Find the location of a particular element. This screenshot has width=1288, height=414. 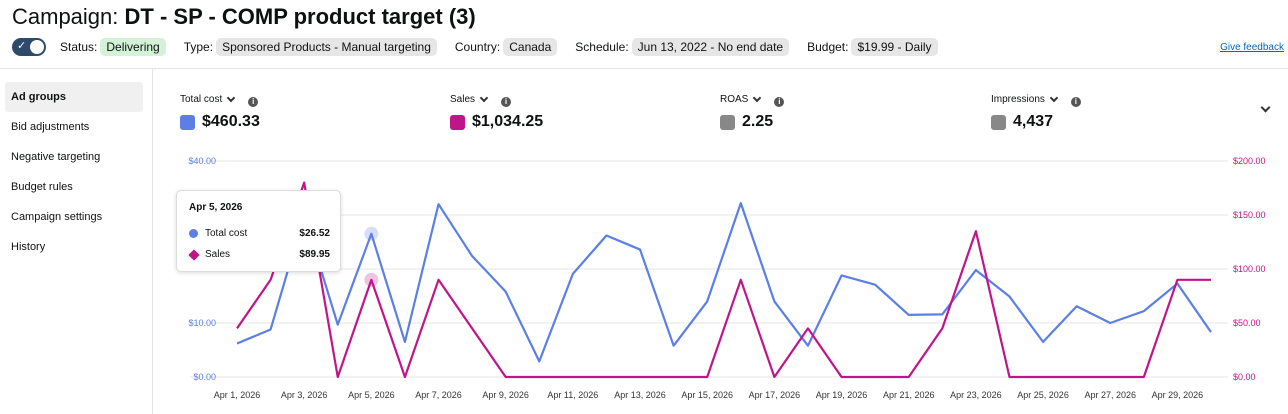

header-divider is located at coordinates (644, 68).